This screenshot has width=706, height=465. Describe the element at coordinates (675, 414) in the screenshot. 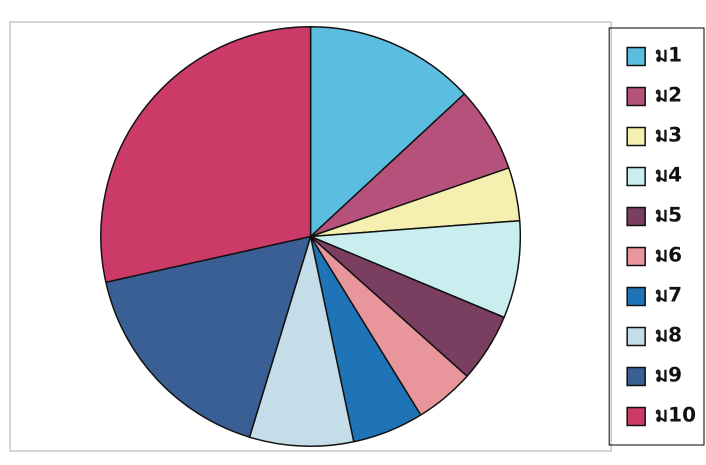

I see `legend-label: ม10` at that location.